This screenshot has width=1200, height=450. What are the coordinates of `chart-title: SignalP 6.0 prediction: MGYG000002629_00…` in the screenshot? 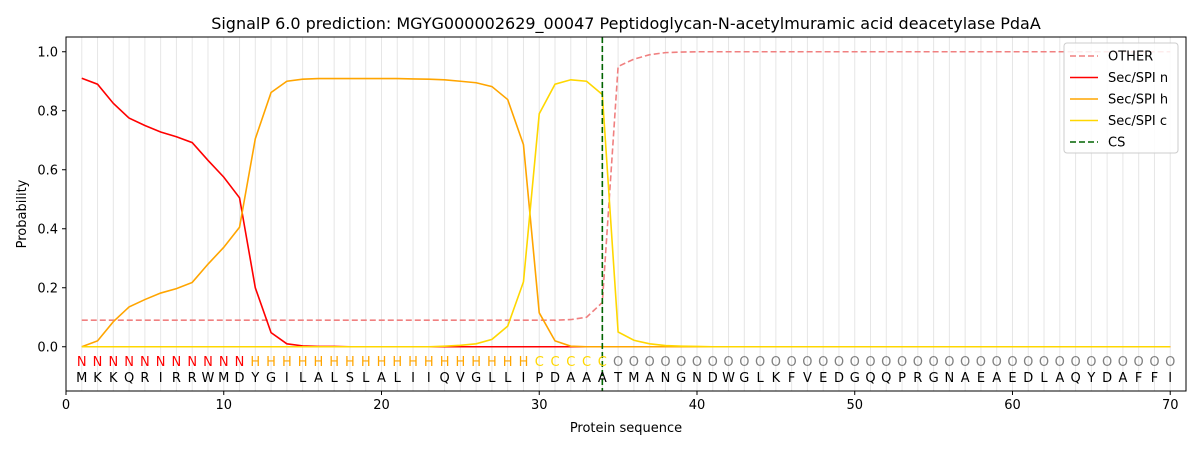 It's located at (626, 24).